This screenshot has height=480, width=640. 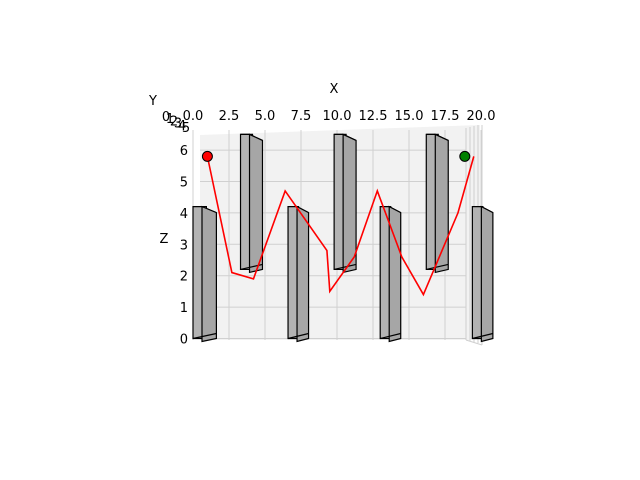 What do you see at coordinates (184, 214) in the screenshot?
I see `z-tick-label: 4` at bounding box center [184, 214].